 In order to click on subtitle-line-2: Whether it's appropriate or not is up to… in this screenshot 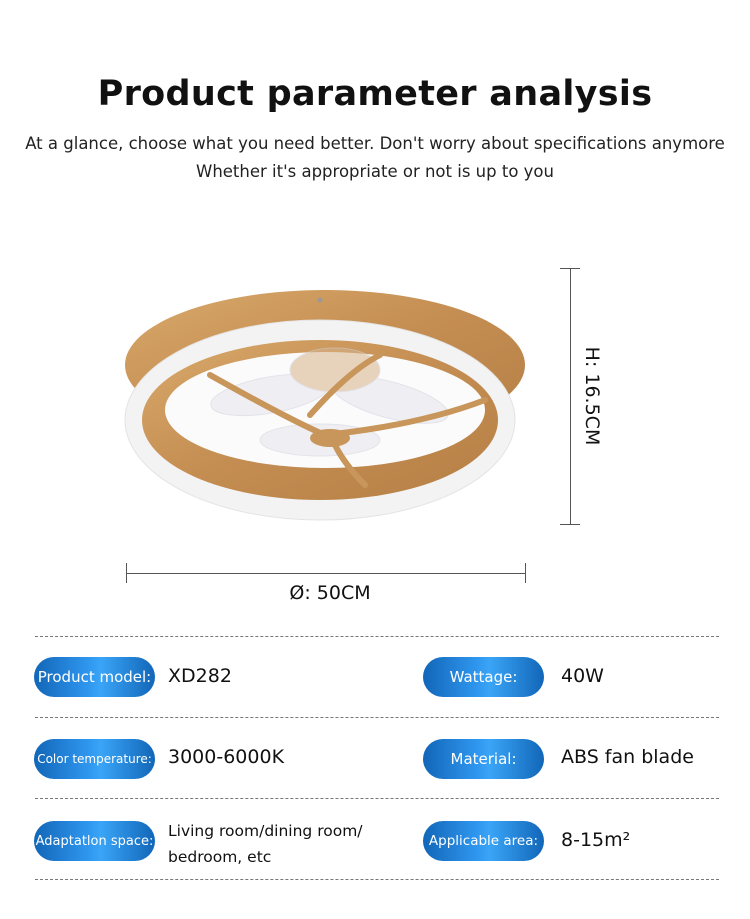, I will do `click(375, 171)`.